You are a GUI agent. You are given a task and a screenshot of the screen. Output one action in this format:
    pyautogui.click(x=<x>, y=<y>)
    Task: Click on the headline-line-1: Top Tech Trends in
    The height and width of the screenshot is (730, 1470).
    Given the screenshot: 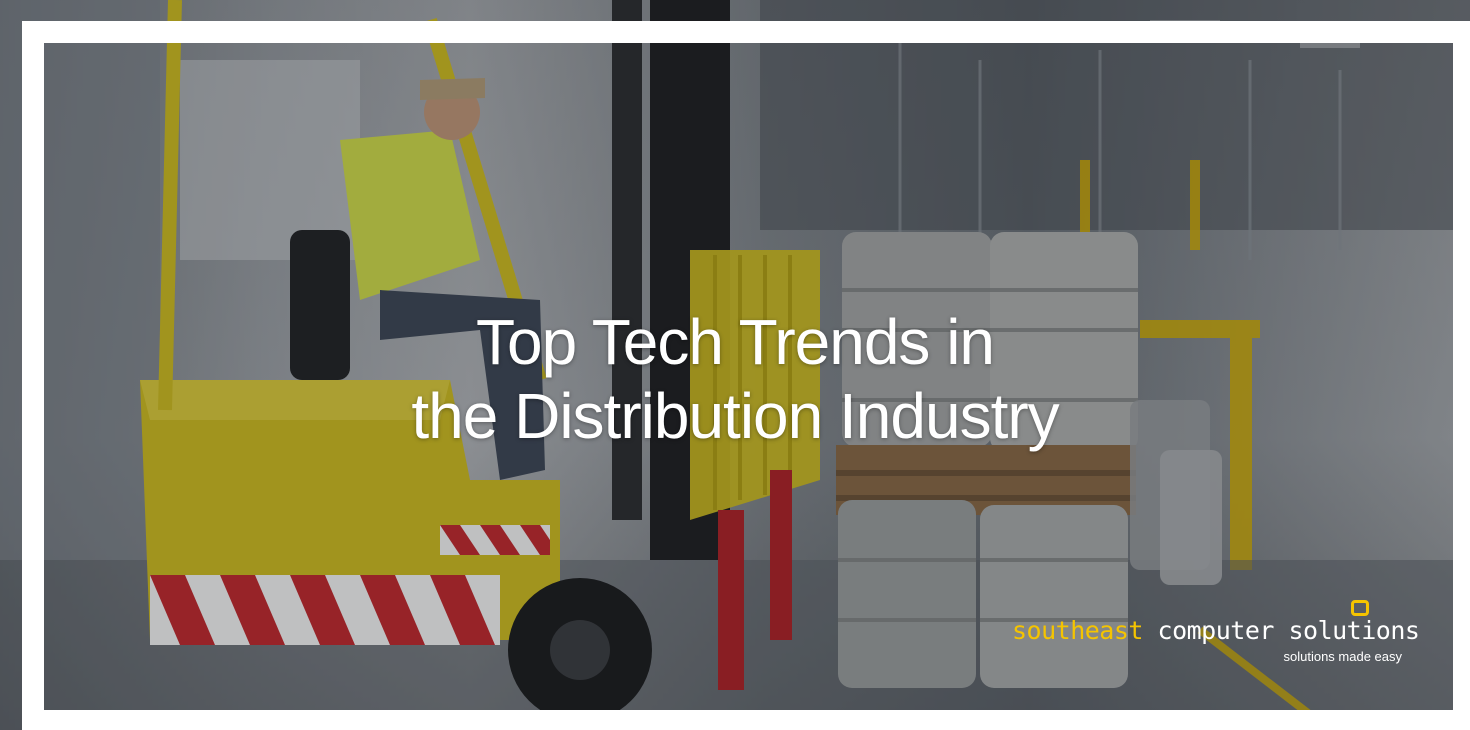 What is the action you would take?
    pyautogui.click(x=735, y=341)
    